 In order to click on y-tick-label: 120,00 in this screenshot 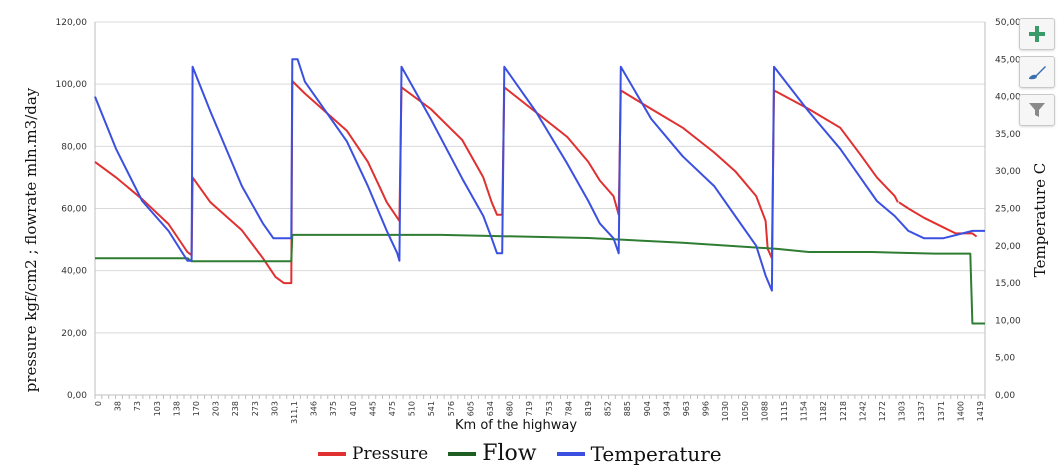, I will do `click(72, 23)`.